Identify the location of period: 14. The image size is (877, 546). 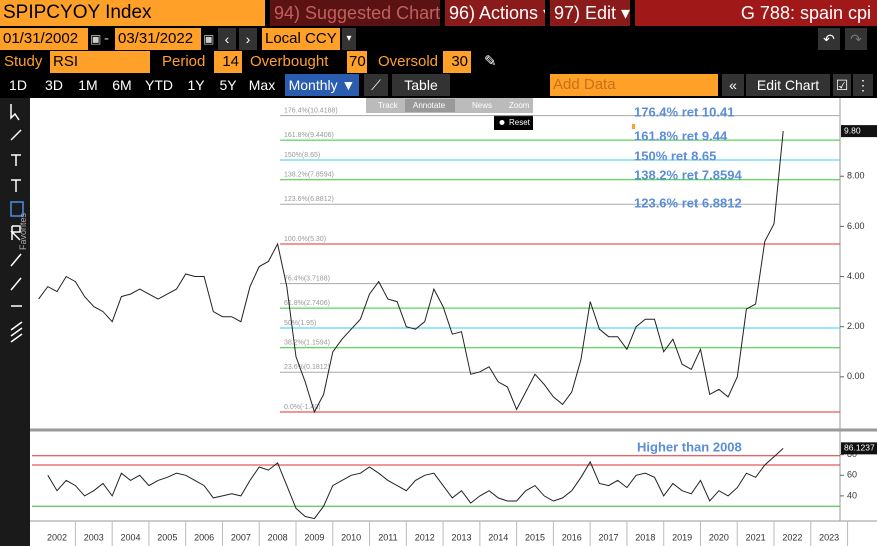
(228, 62).